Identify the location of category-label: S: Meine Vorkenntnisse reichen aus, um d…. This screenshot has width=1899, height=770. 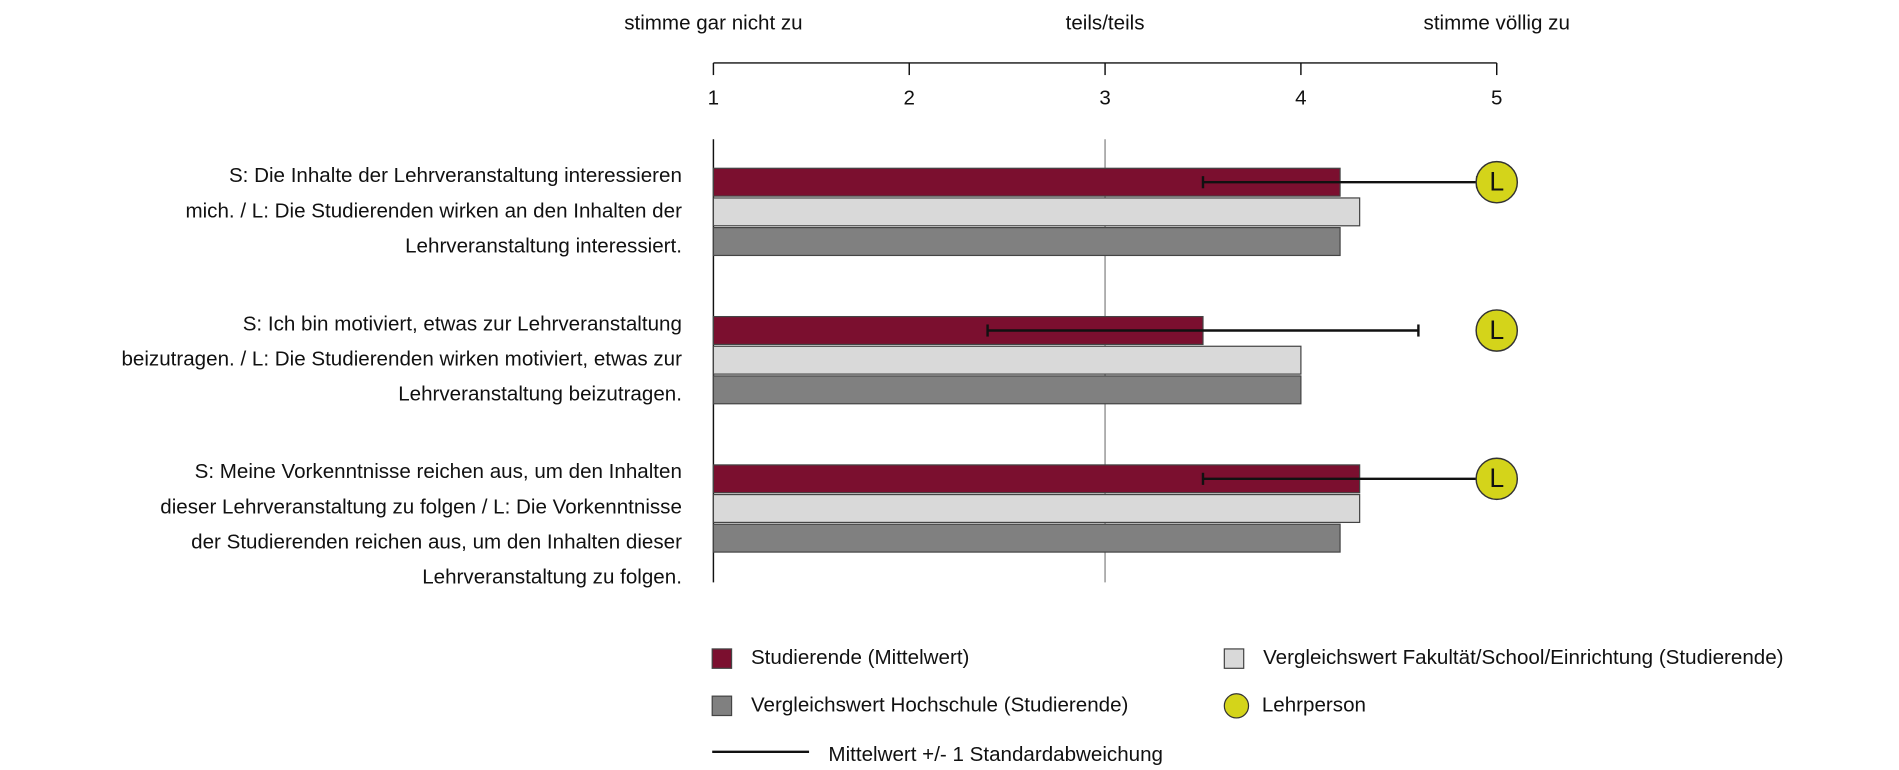
(438, 471).